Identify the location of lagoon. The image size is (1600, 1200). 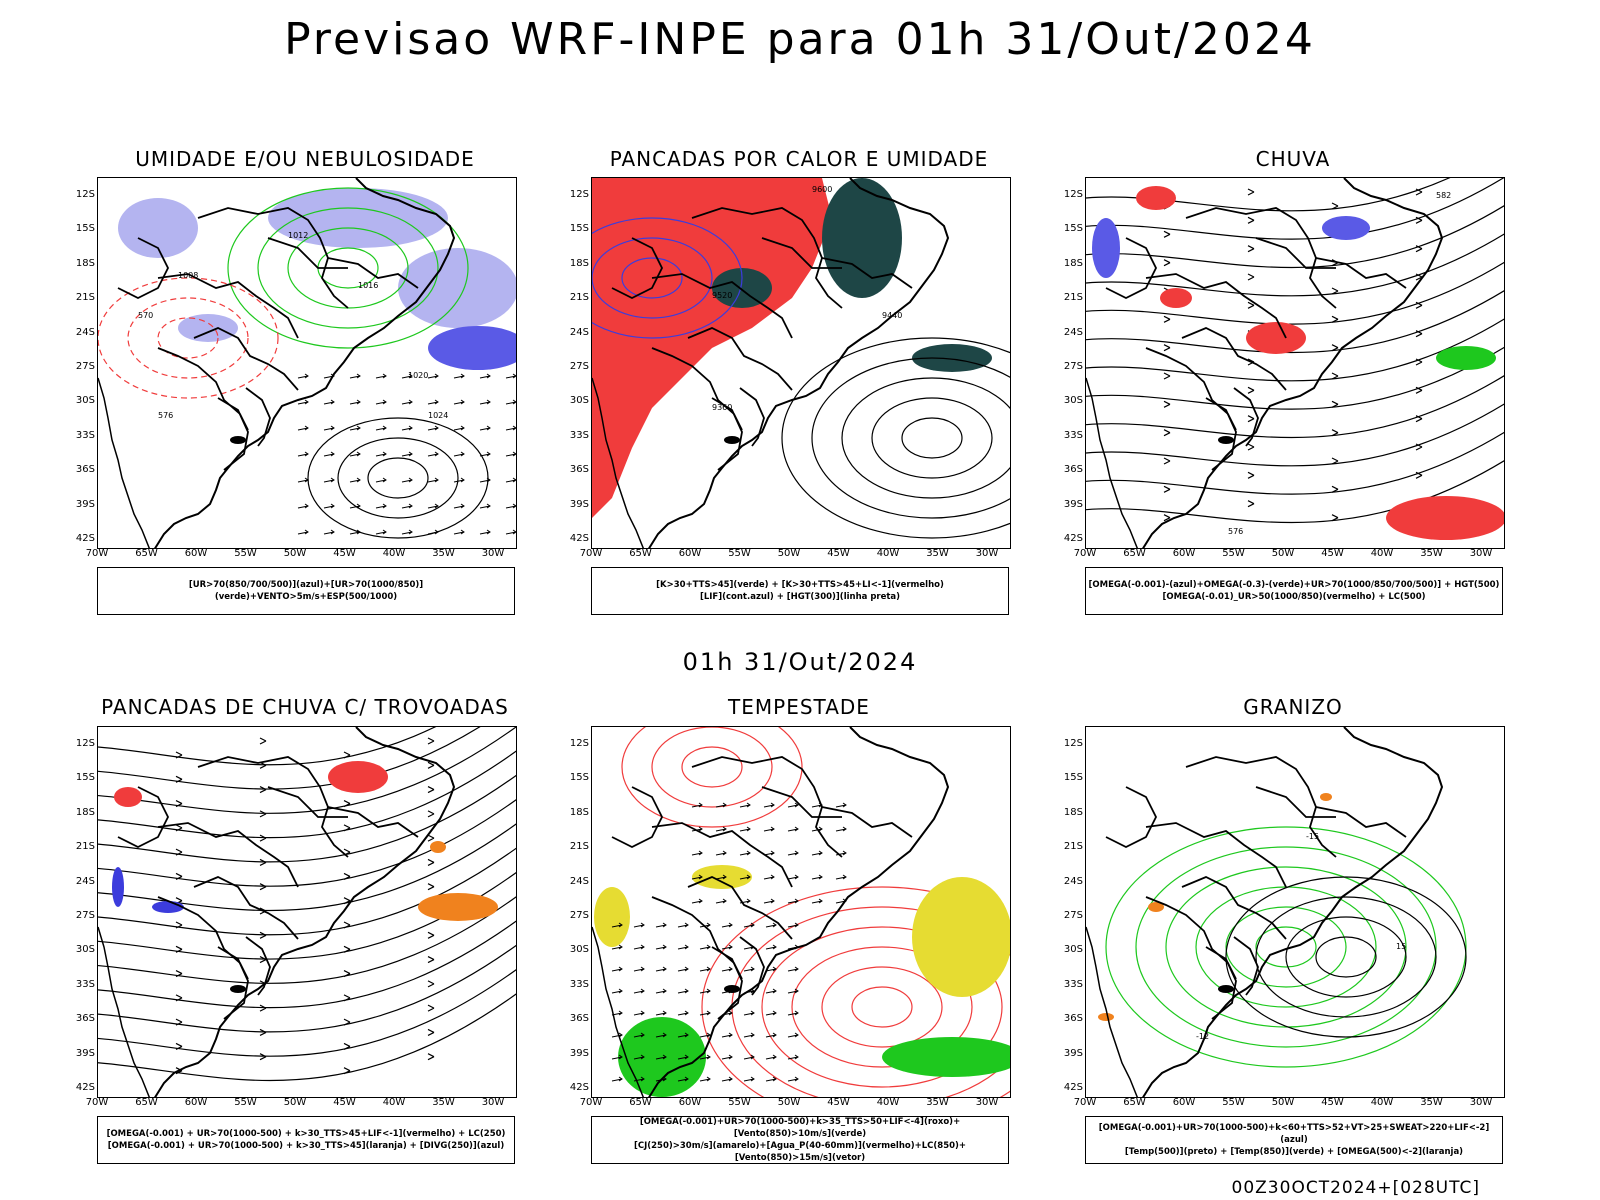
(238, 989).